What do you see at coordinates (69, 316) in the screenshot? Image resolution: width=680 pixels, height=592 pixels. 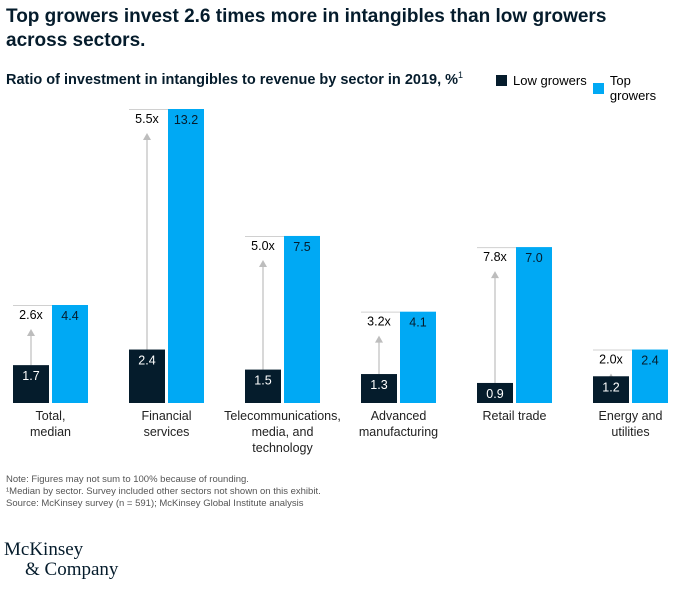 I see `bar-label-top: 4.4` at bounding box center [69, 316].